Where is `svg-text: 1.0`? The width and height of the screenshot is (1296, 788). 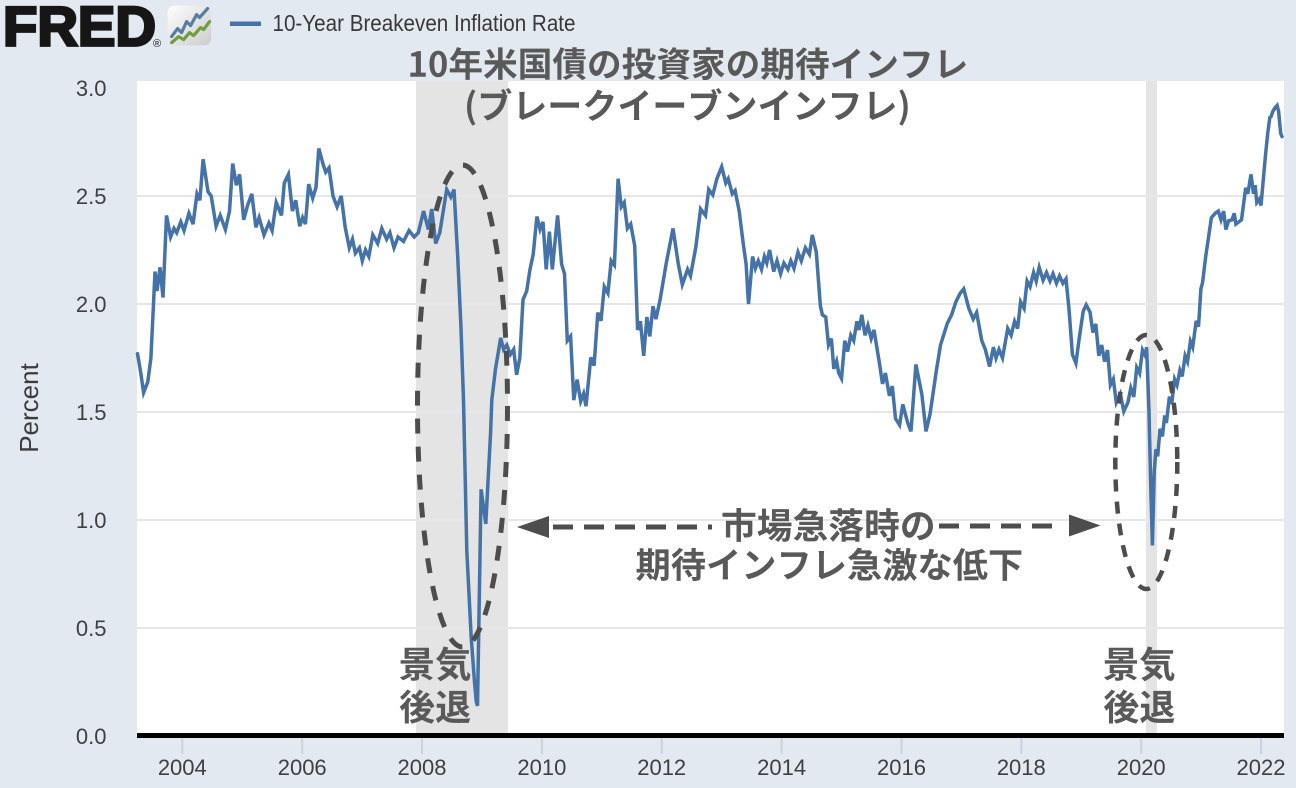
svg-text: 1.0 is located at coordinates (91, 520).